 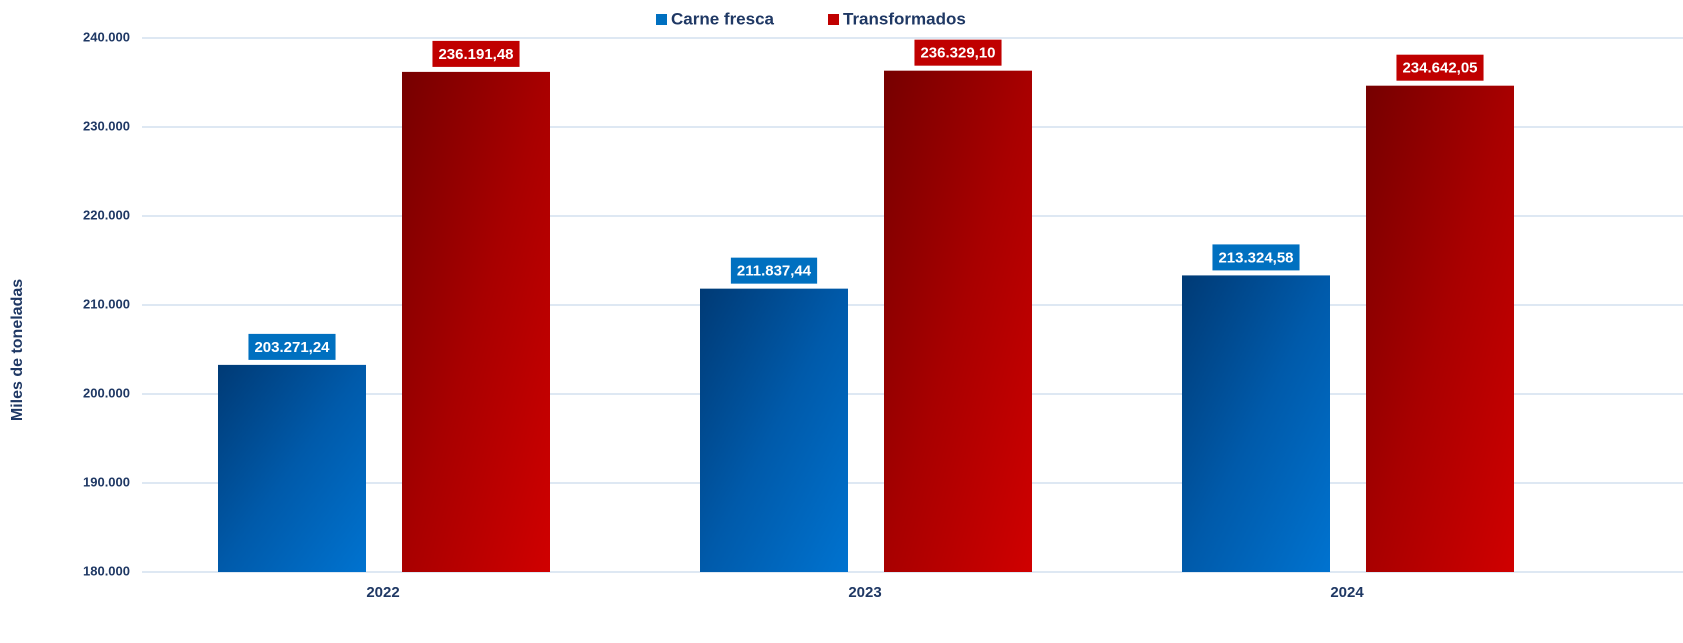 I want to click on x-tick-label: 2022, so click(x=382, y=592).